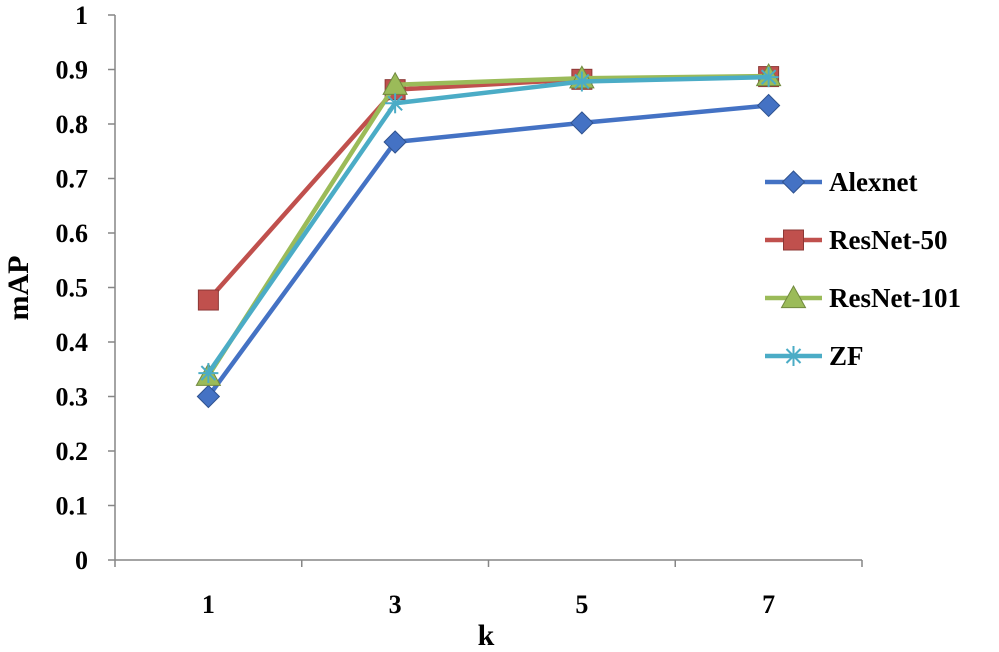  Describe the element at coordinates (814, 356) in the screenshot. I see `legend-item: ZF` at that location.